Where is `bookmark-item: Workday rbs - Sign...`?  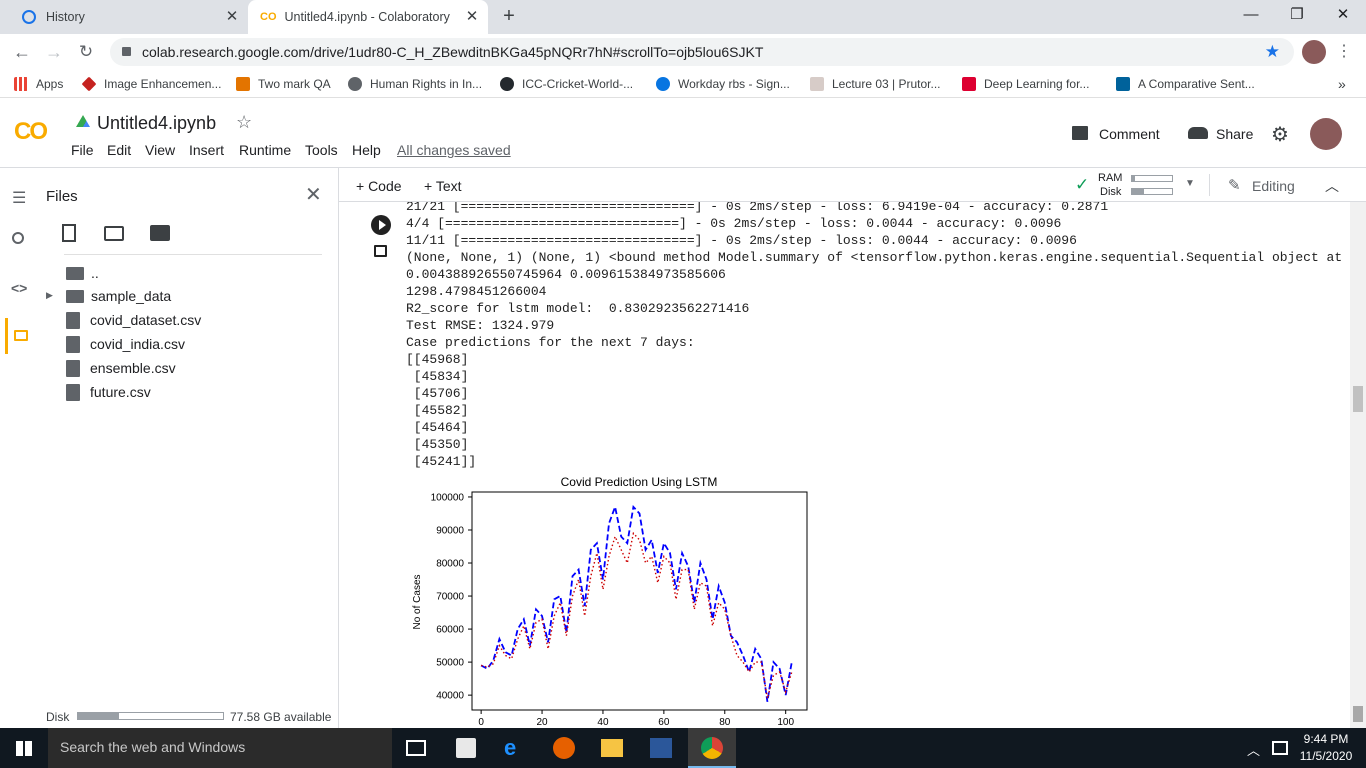
bookmark-item: Workday rbs - Sign... is located at coordinates (723, 84).